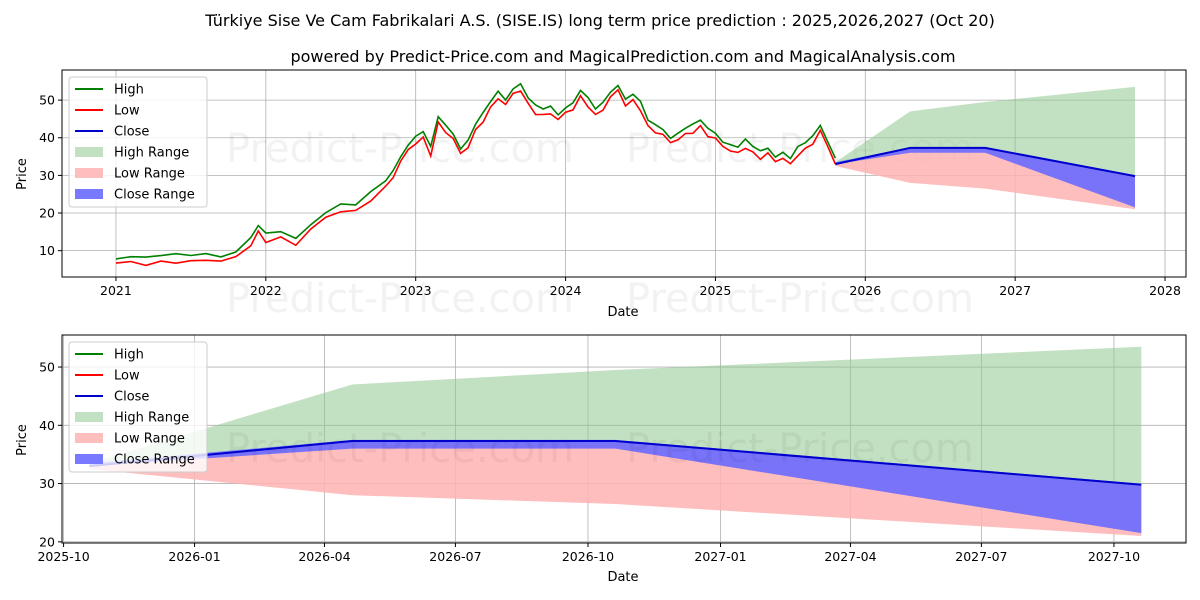 The image size is (1200, 600). I want to click on watermark-top-1: Predict-Price.com, so click(400, 149).